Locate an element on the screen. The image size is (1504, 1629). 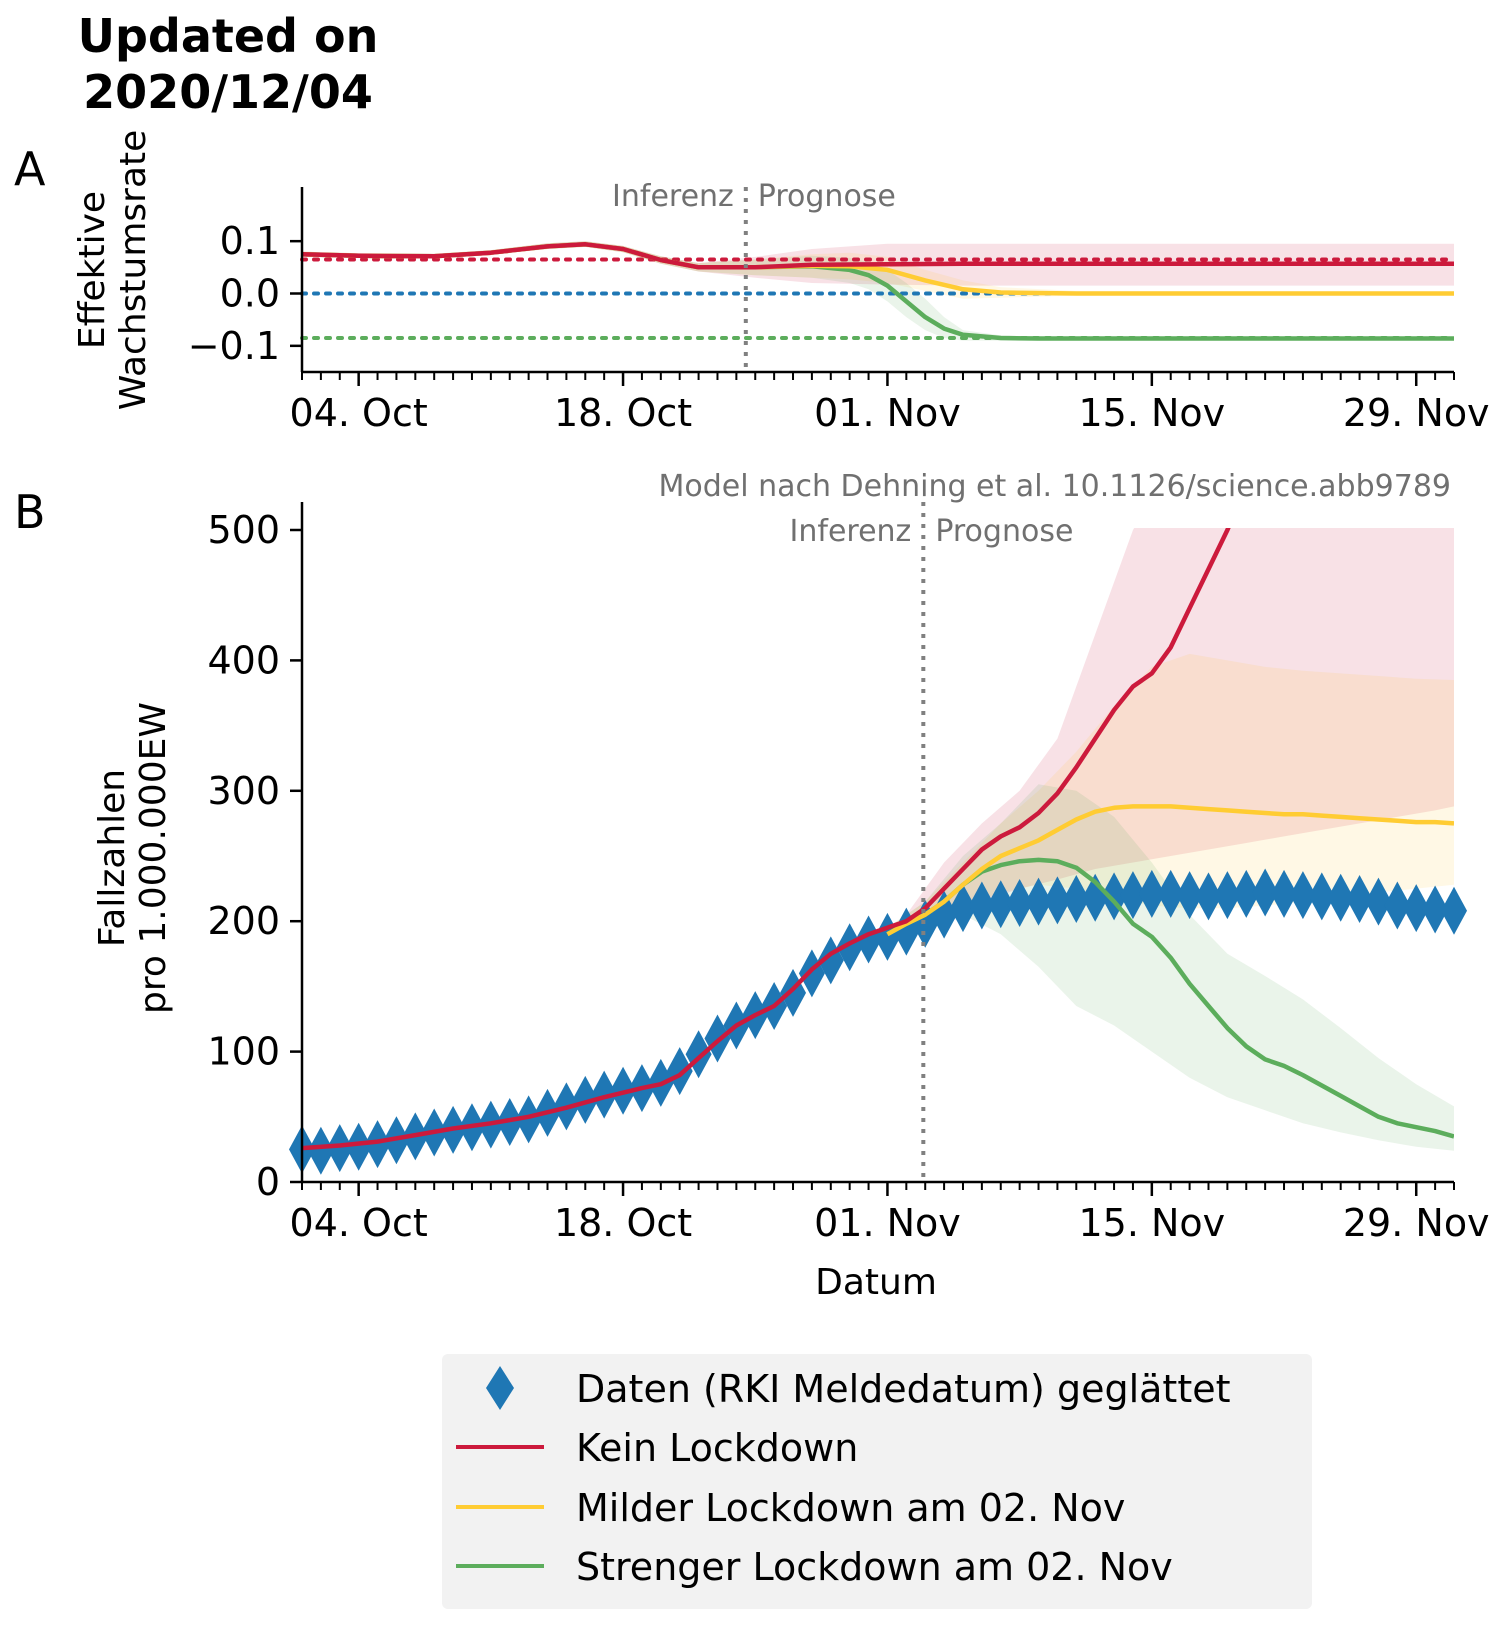
panel-a-line-kein-lockdown is located at coordinates (877, 256).